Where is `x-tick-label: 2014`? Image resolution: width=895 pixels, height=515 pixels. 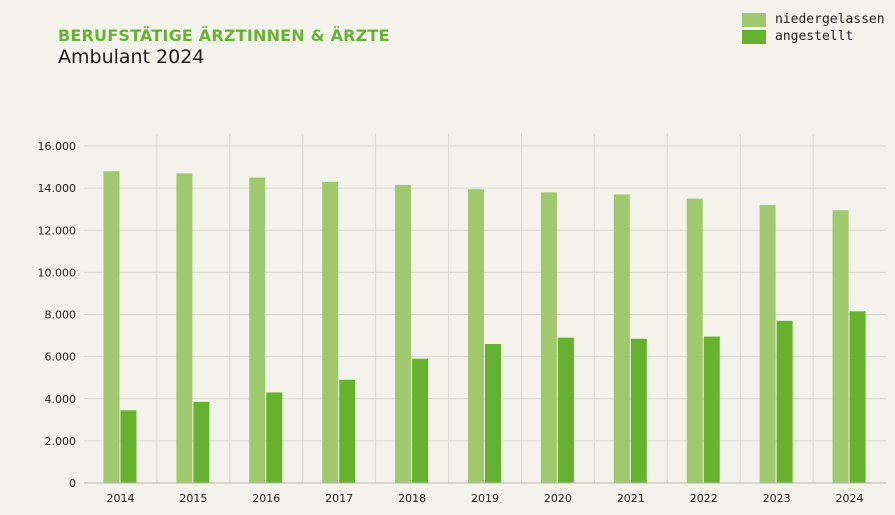 x-tick-label: 2014 is located at coordinates (120, 498).